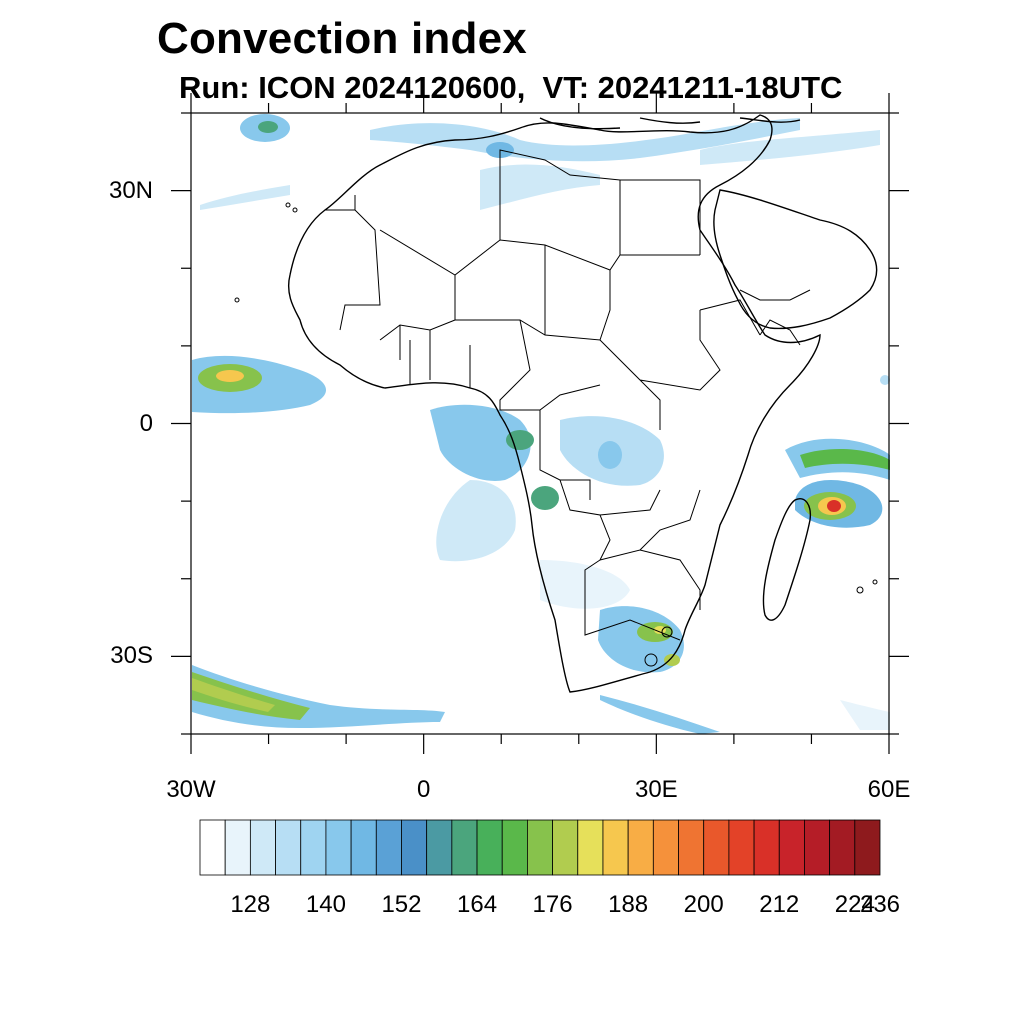 The width and height of the screenshot is (1024, 1024). Describe the element at coordinates (325, 904) in the screenshot. I see `colorbar-label: 140` at that location.